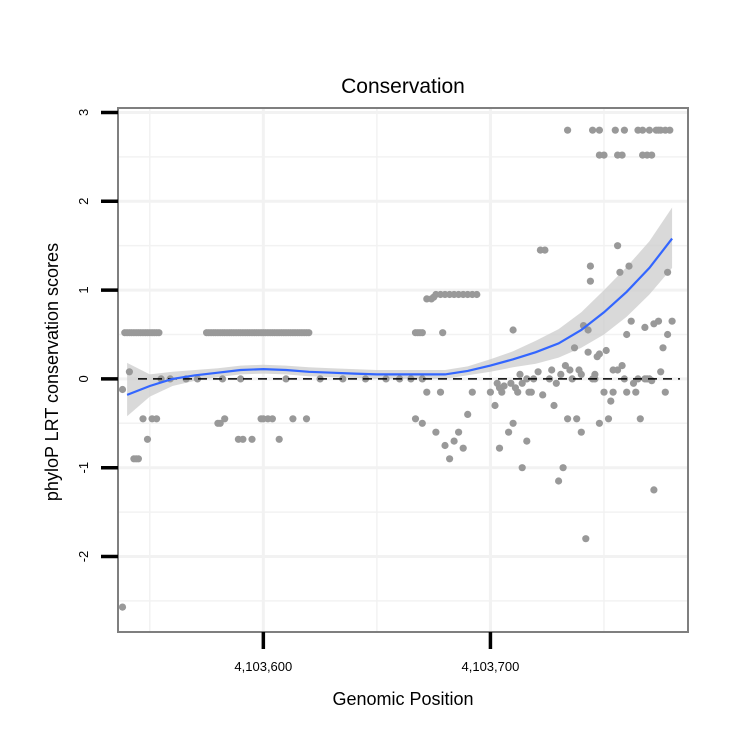  What do you see at coordinates (402, 699) in the screenshot?
I see `x-axis-title: Genomic Position` at bounding box center [402, 699].